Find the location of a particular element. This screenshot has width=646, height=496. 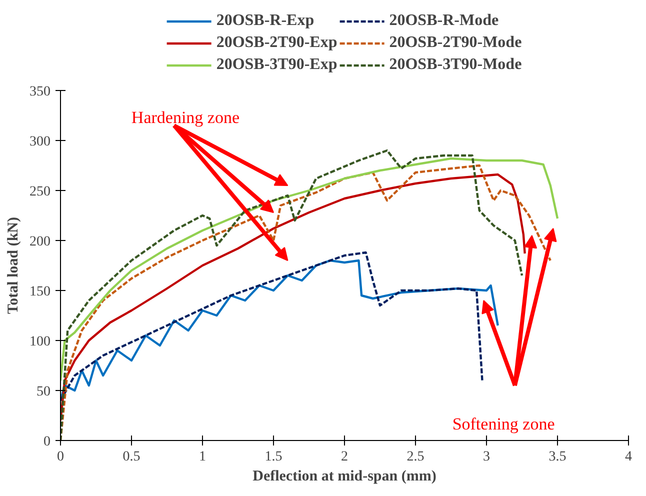

x-tick-label: 1 is located at coordinates (202, 457).